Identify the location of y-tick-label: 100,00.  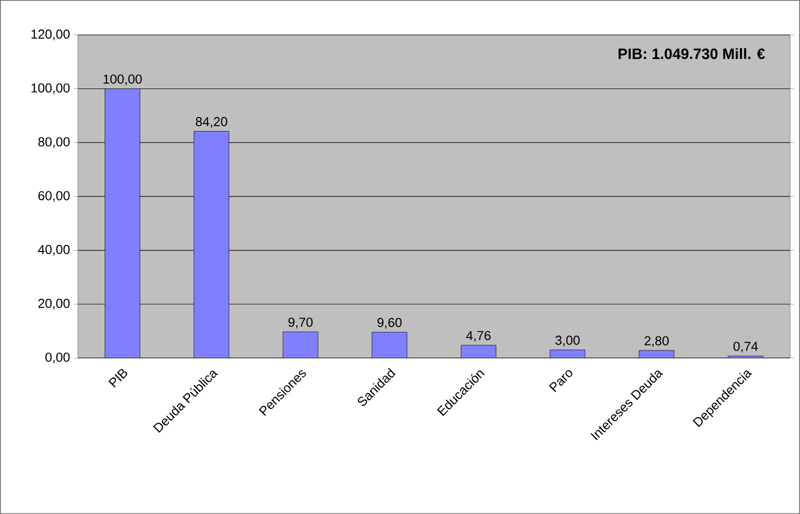
(51, 88).